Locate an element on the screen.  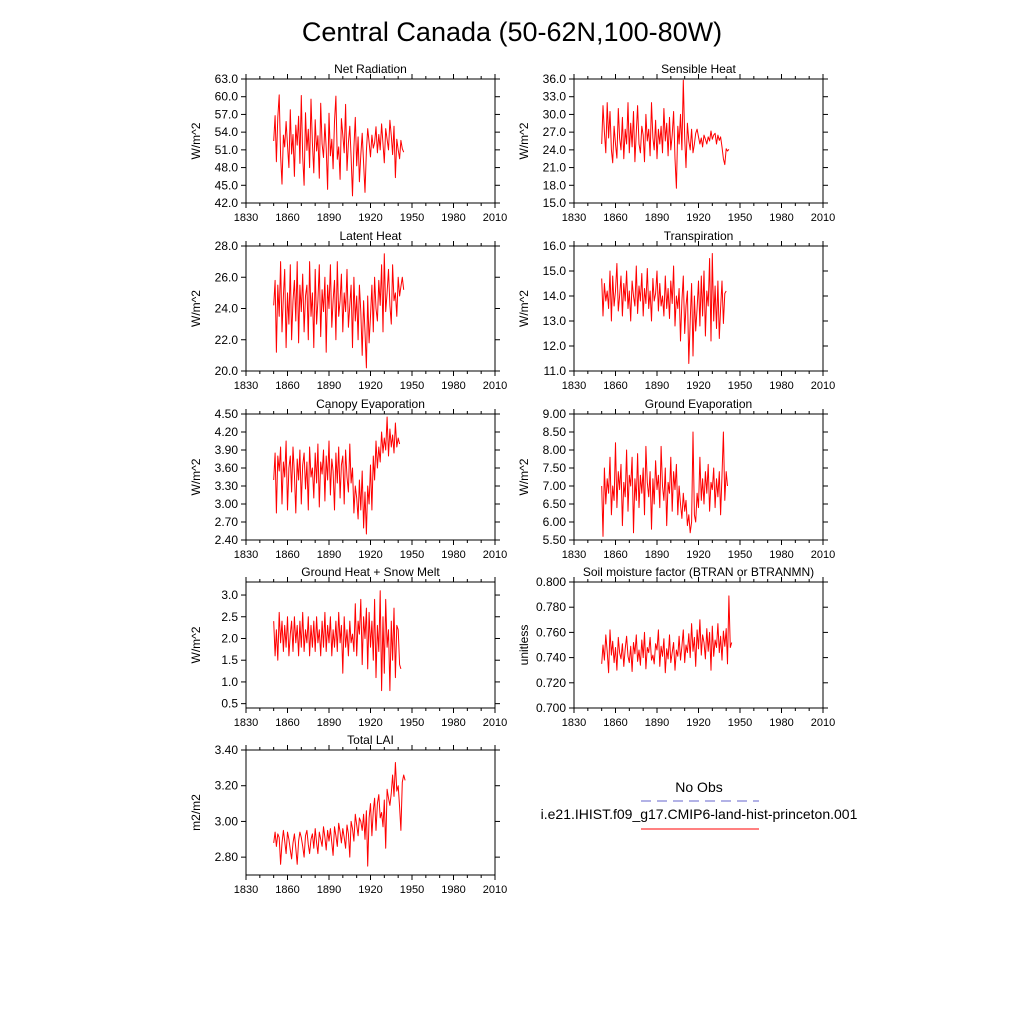
y-tick-label: 22.0 is located at coordinates (227, 340).